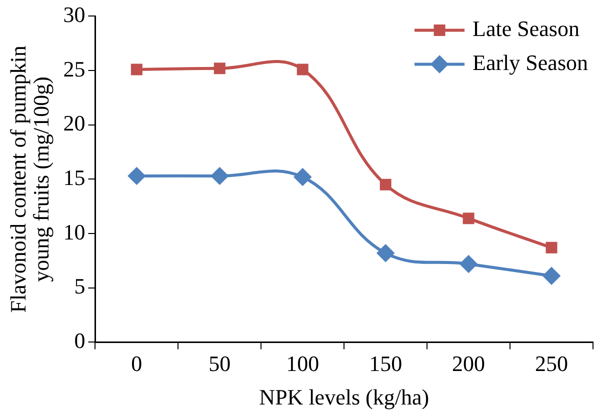 The width and height of the screenshot is (613, 416). I want to click on x-axis-title: NPK levels (kg/ha), so click(344, 397).